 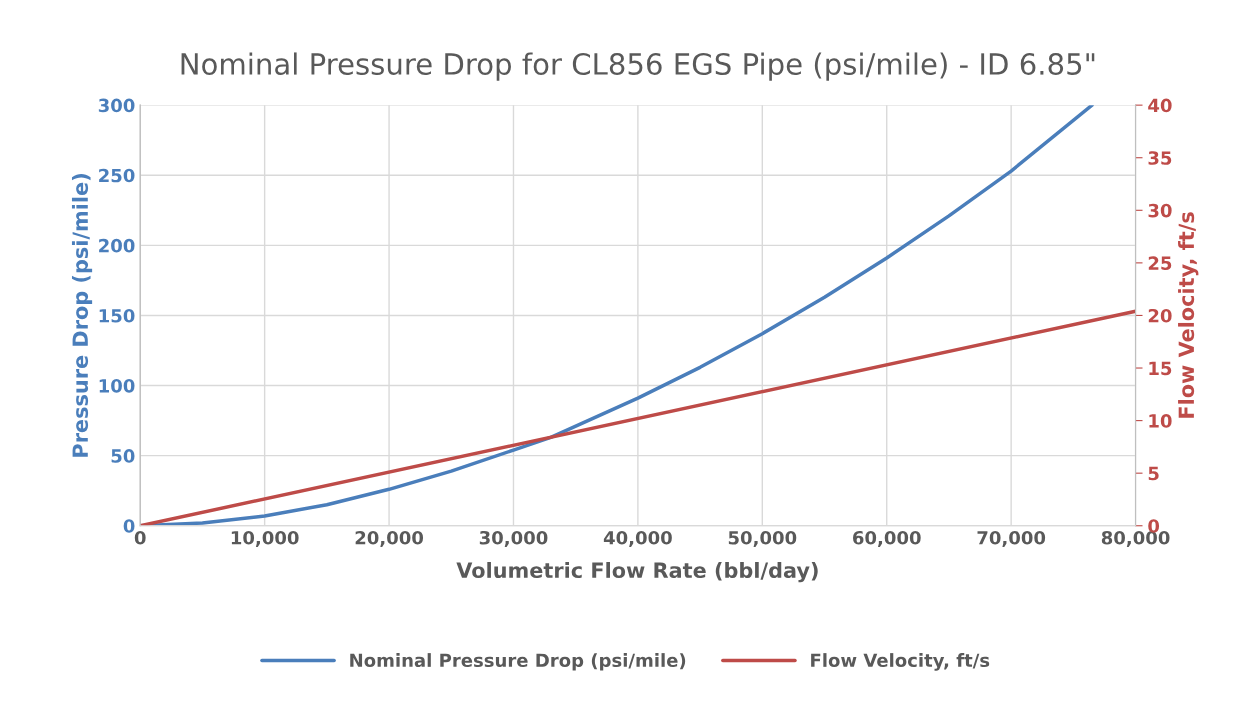 I want to click on y2-tick-label: 15, so click(x=1160, y=368).